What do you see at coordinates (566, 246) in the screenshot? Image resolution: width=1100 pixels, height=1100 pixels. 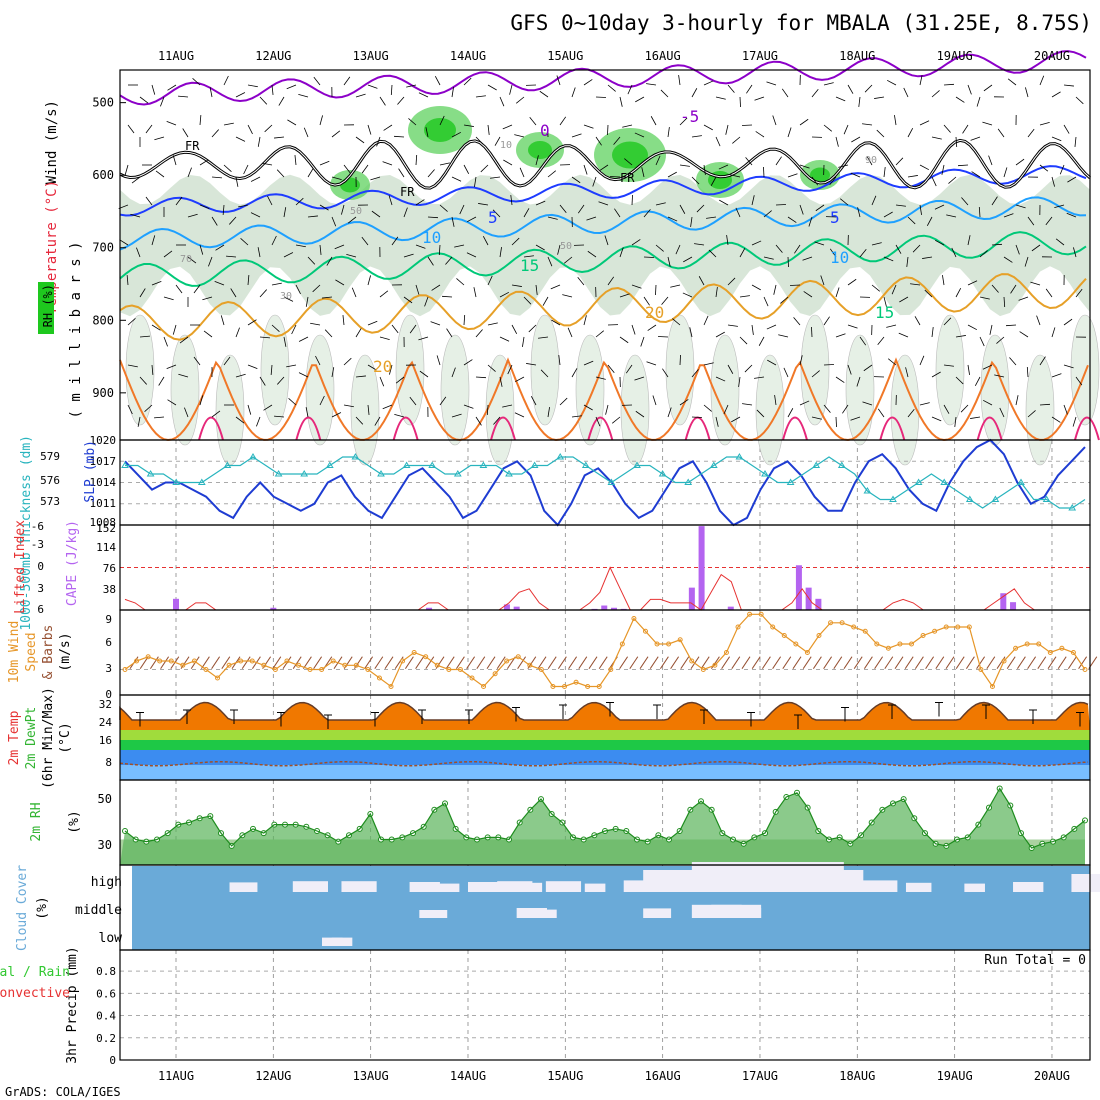 I see `rh-contour-label: 50` at bounding box center [566, 246].